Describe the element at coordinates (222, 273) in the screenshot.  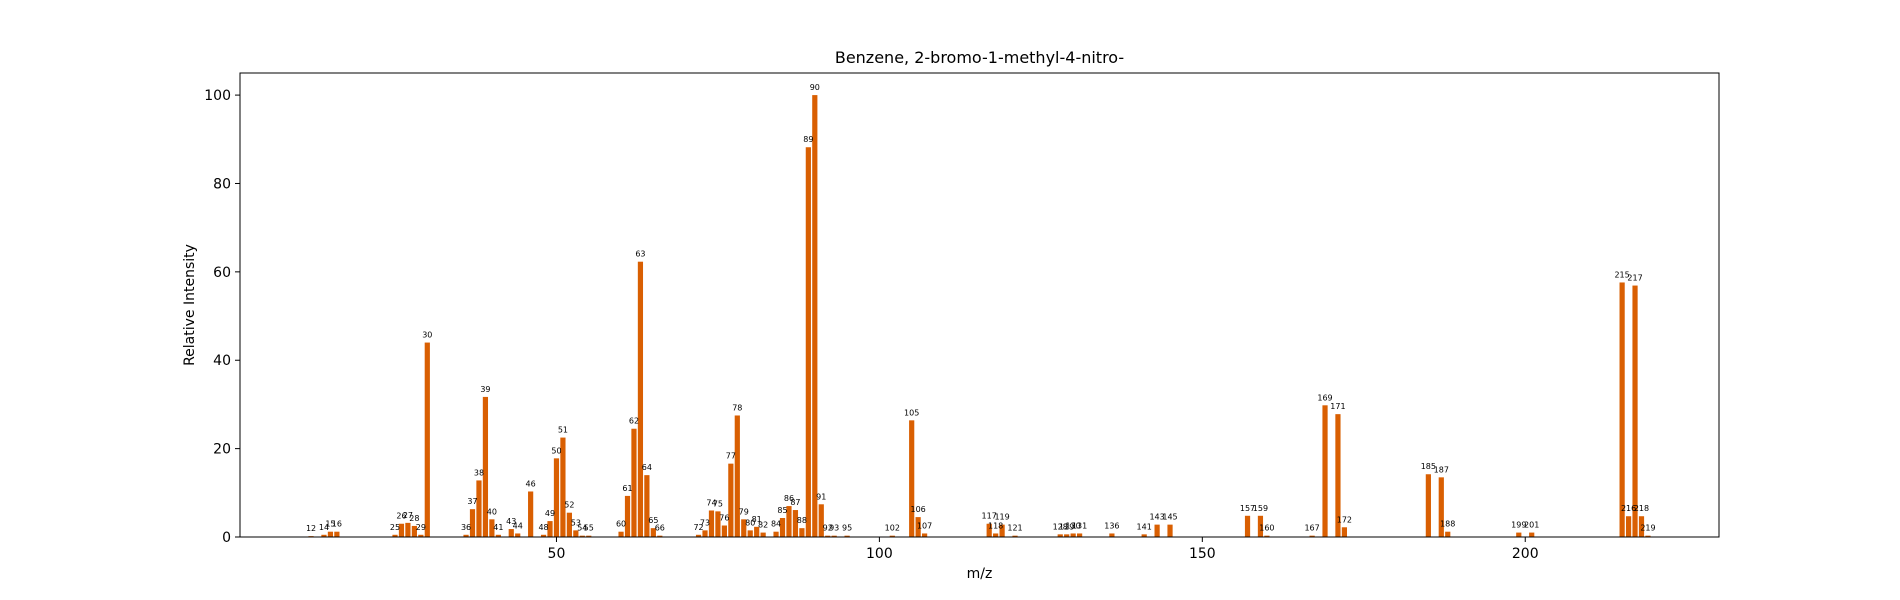
I see `y-tick-label-60: 60` at that location.